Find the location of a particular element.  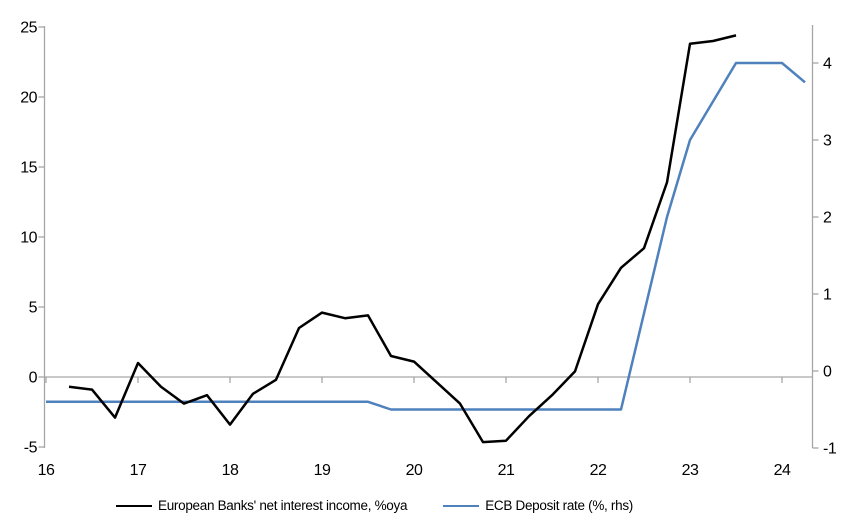

legend-label-ecb-deposit-rate: ECB Deposit rate (%, rhs) is located at coordinates (559, 505).